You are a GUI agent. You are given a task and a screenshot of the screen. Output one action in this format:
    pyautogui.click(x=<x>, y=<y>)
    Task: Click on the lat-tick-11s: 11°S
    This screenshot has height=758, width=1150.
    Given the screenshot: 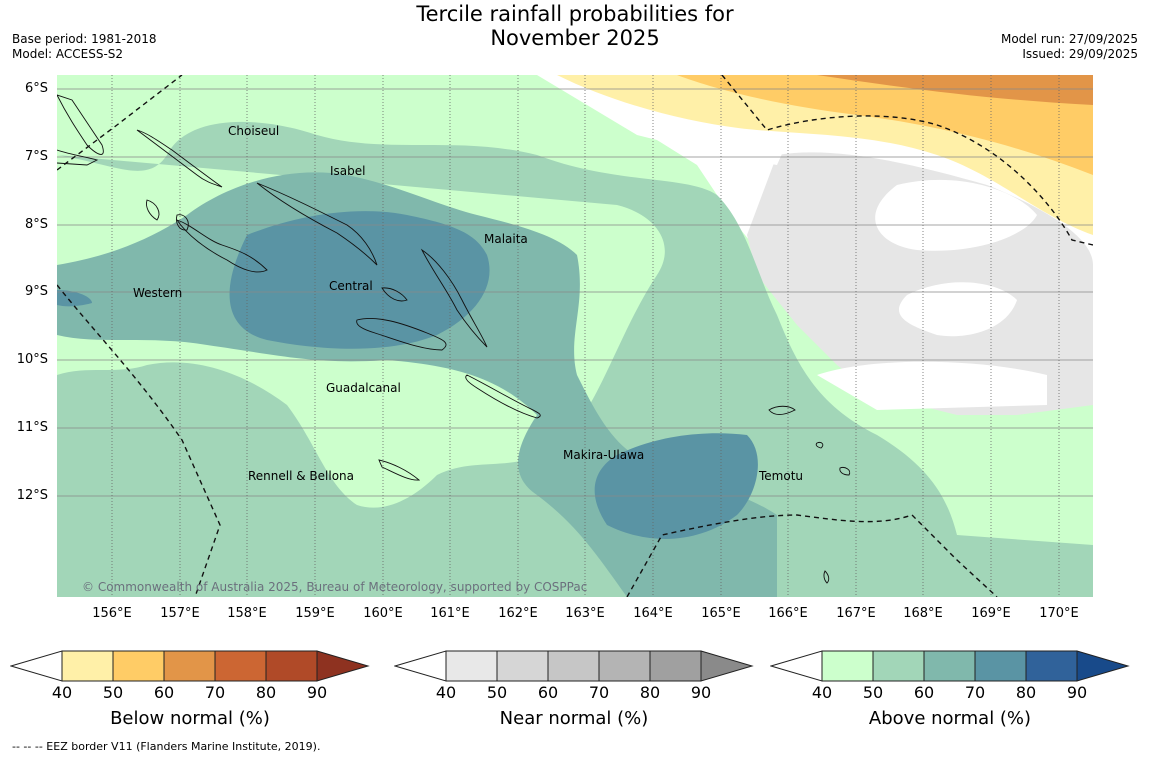 What is the action you would take?
    pyautogui.click(x=32, y=427)
    